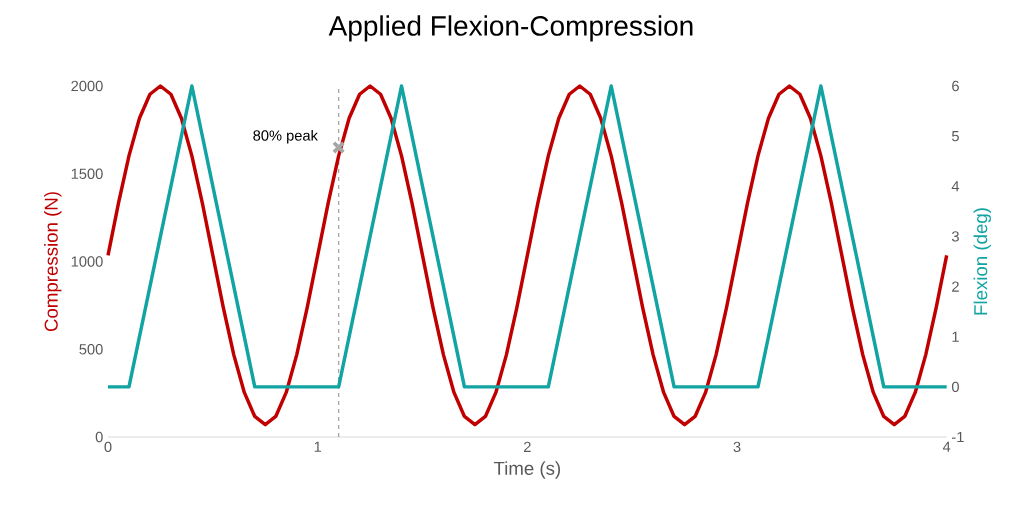 This screenshot has width=1023, height=515. What do you see at coordinates (955, 86) in the screenshot?
I see `y2-tick-label: 6` at bounding box center [955, 86].